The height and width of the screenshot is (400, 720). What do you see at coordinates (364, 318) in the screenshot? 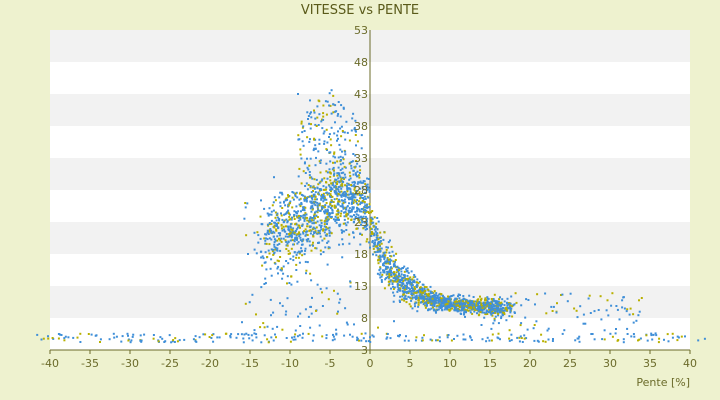
I see `y-tick-label: 8` at bounding box center [364, 318].